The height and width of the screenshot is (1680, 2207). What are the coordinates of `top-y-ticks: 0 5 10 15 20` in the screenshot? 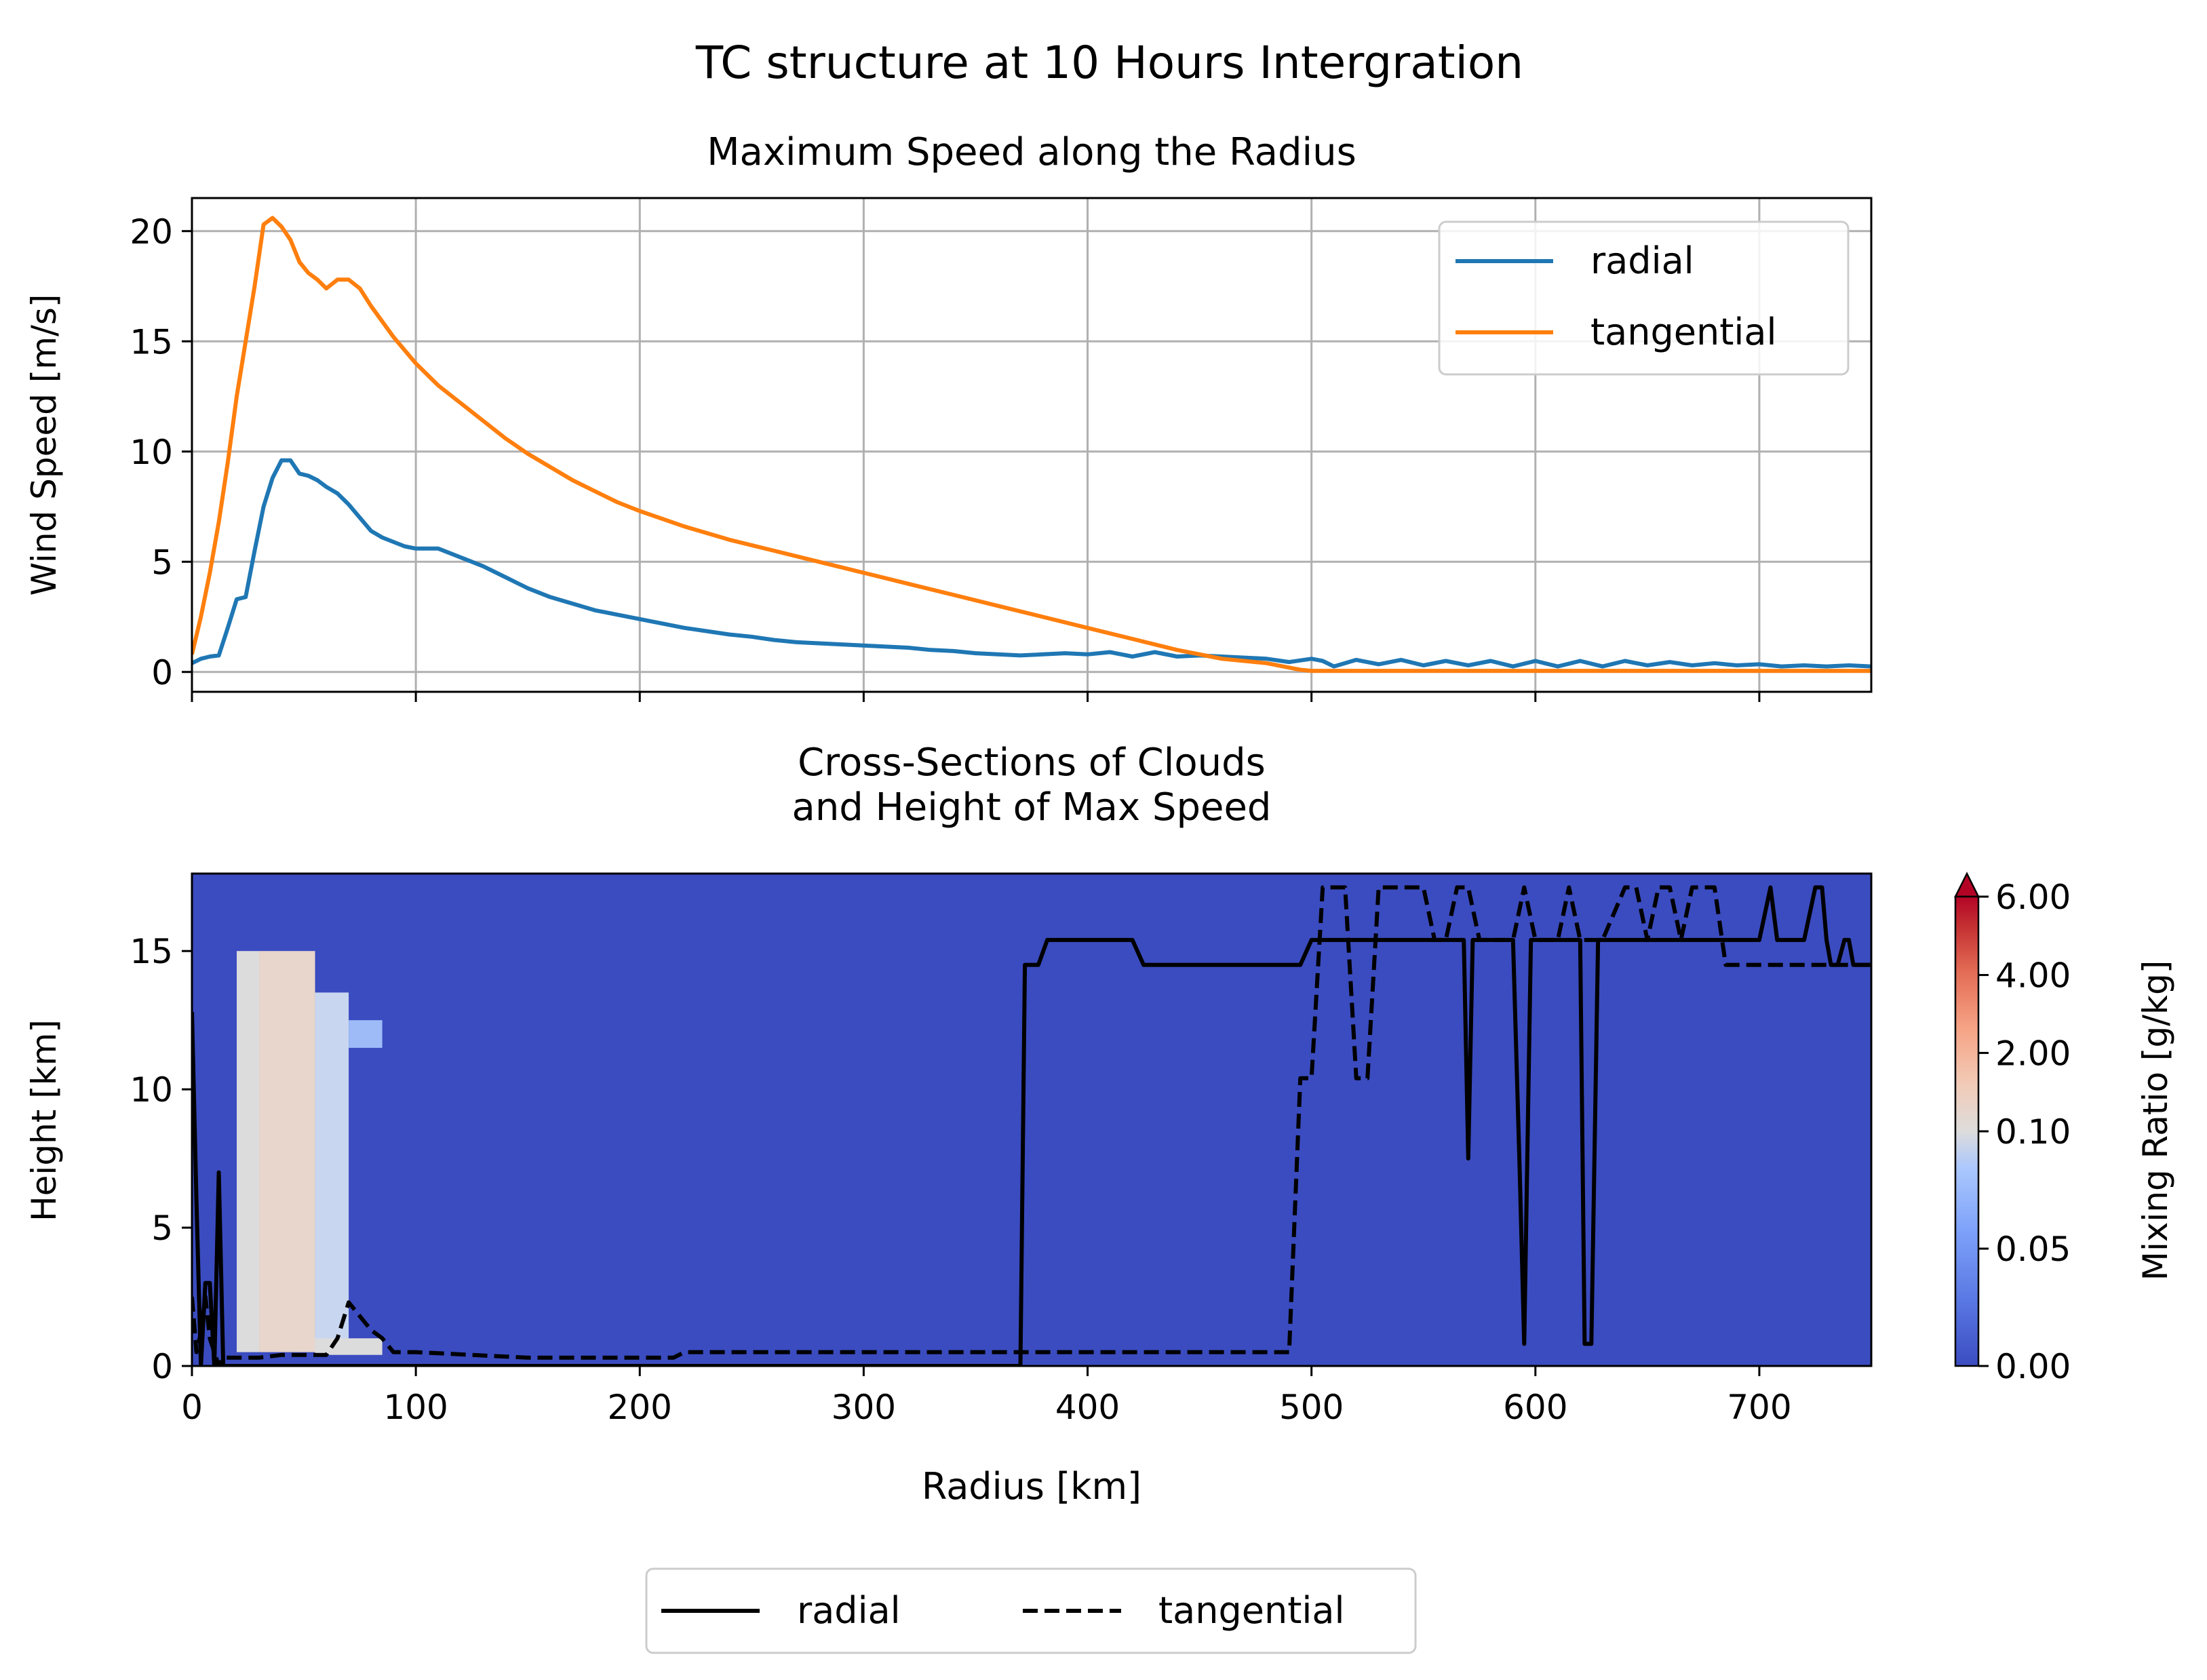 It's located at (161, 452).